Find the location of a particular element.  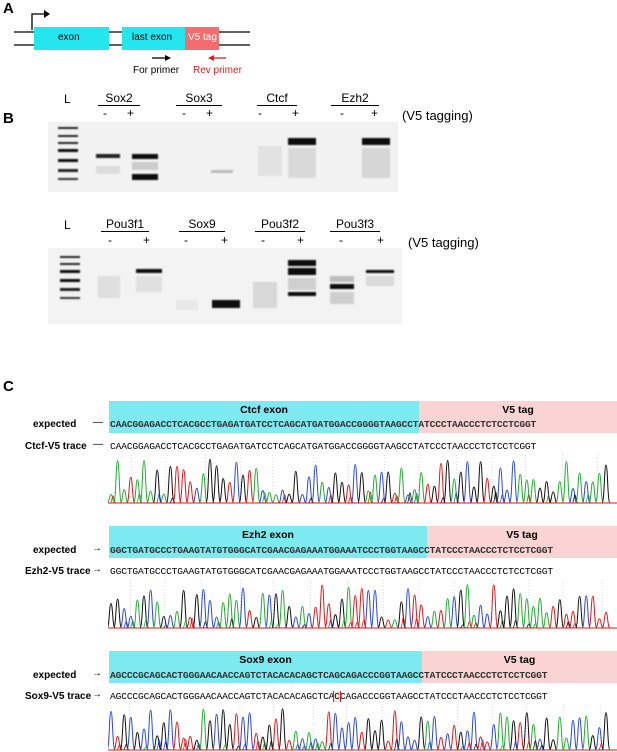

gene-label-ctcf: Ctcf is located at coordinates (277, 98).